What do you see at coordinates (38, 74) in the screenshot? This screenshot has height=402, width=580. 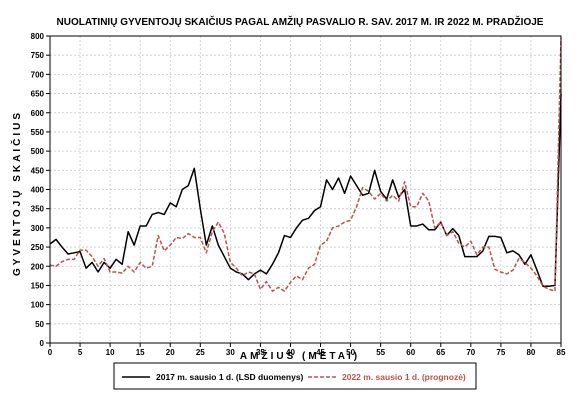 I see `y-tick-label: 700` at bounding box center [38, 74].